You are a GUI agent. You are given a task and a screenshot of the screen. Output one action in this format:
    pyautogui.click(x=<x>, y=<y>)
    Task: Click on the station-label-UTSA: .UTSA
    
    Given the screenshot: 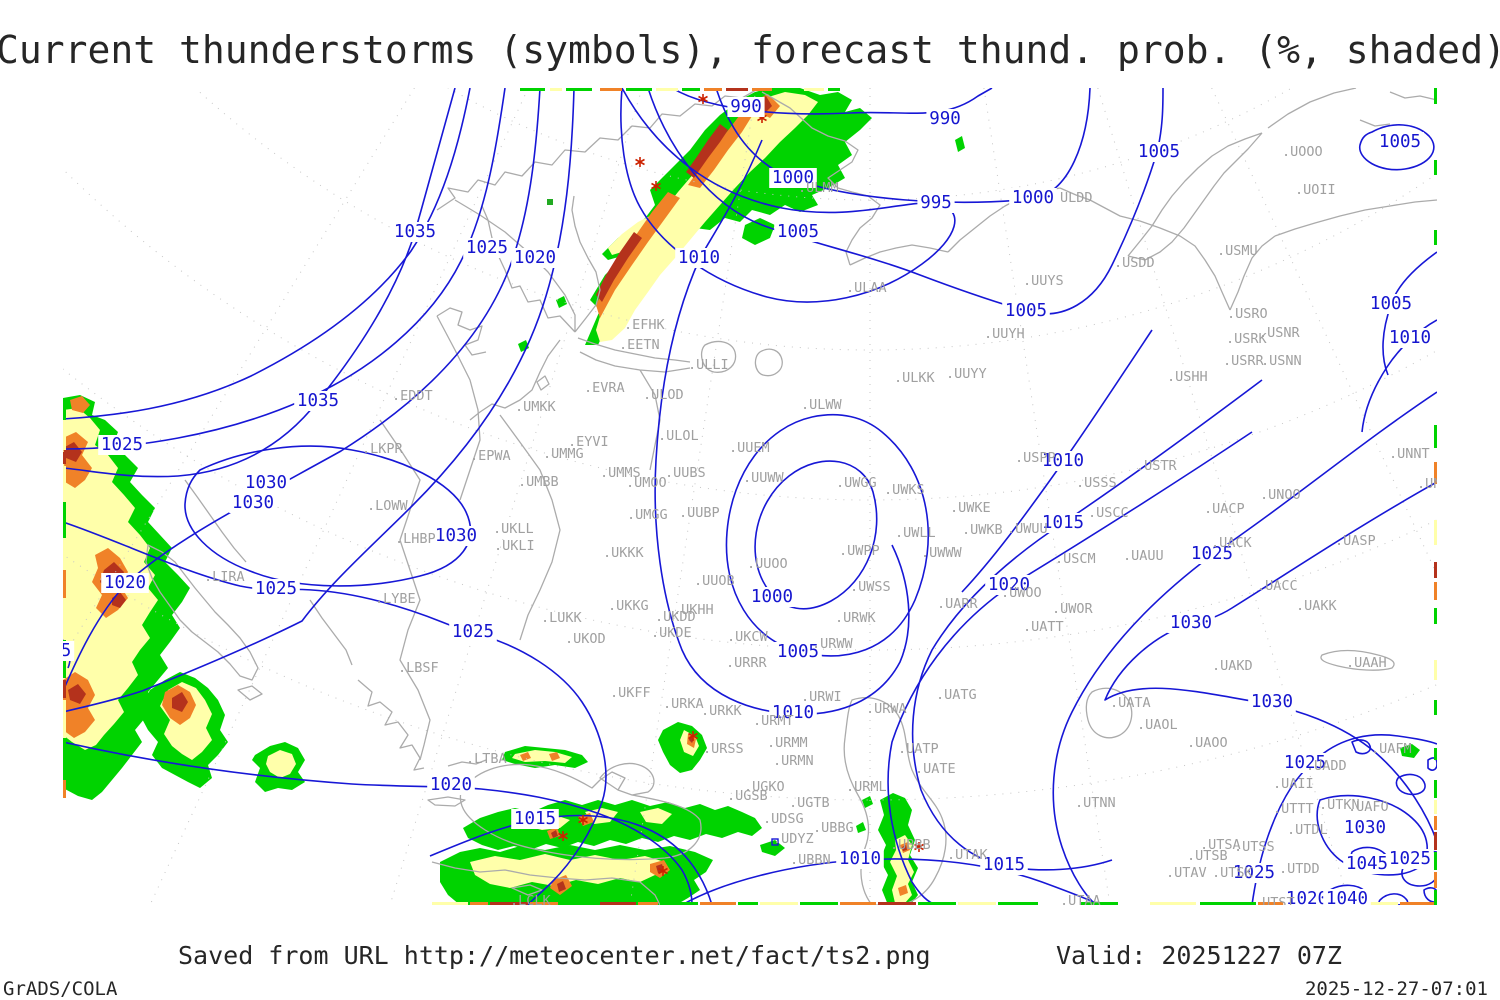 What is the action you would take?
    pyautogui.click(x=1220, y=845)
    